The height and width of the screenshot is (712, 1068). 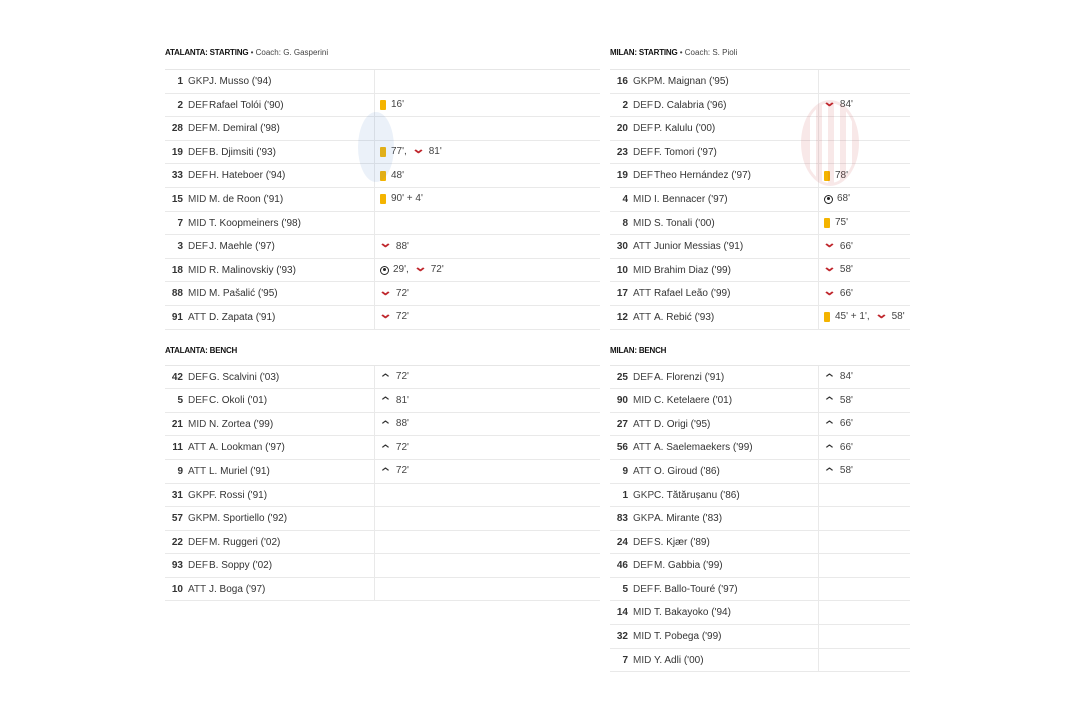 I want to click on player-name: M. Maignan ('95), so click(x=691, y=81).